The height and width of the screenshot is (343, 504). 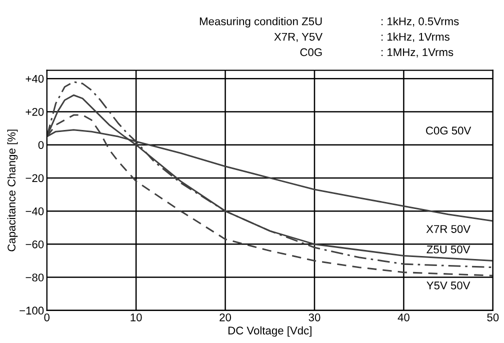 I want to click on y-tick-label: −100, so click(x=32, y=310).